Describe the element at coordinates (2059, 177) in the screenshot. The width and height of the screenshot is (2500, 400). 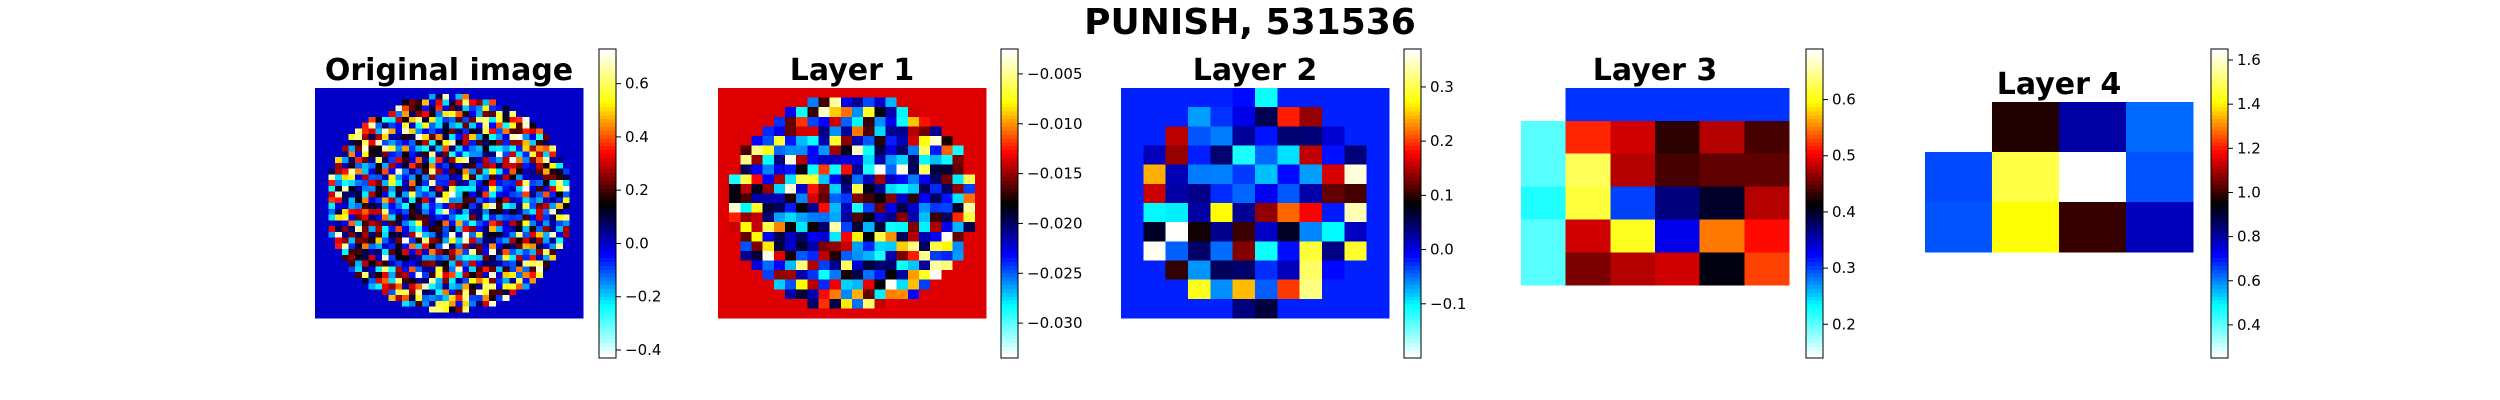
I see `heatmap` at that location.